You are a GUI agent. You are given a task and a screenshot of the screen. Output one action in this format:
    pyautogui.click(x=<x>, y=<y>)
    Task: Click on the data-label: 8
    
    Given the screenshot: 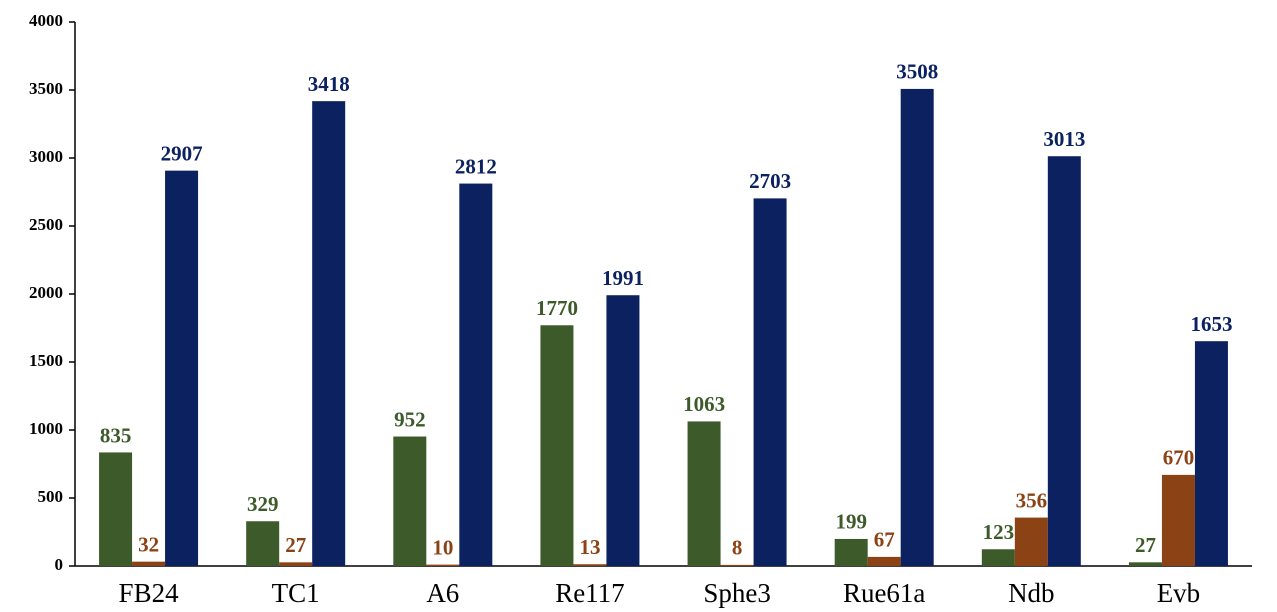 What is the action you would take?
    pyautogui.click(x=737, y=548)
    